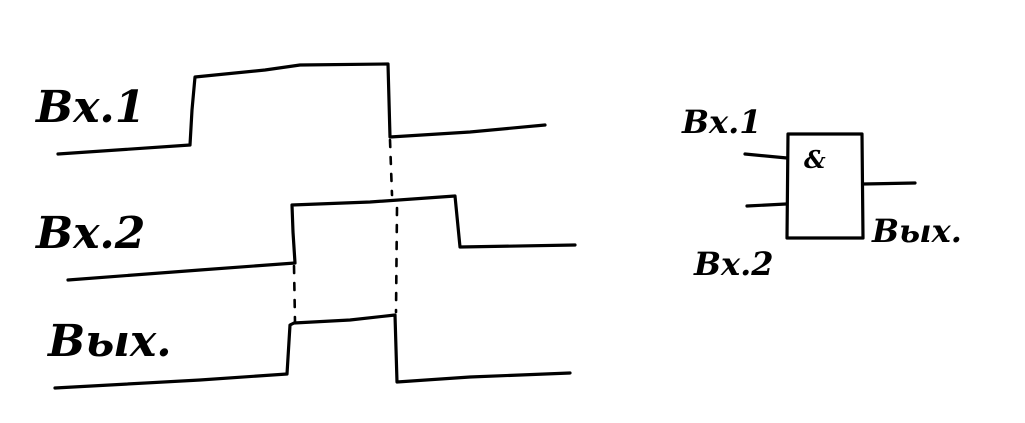 The image size is (1025, 423). What do you see at coordinates (89, 107) in the screenshot?
I see `input1-signal-label: Вх.1` at bounding box center [89, 107].